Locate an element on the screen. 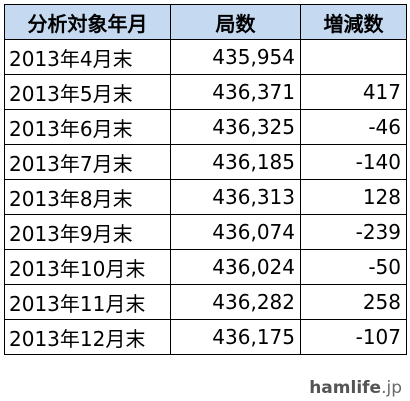 This screenshot has width=410, height=401. watermark-suffix: .jp is located at coordinates (391, 388).